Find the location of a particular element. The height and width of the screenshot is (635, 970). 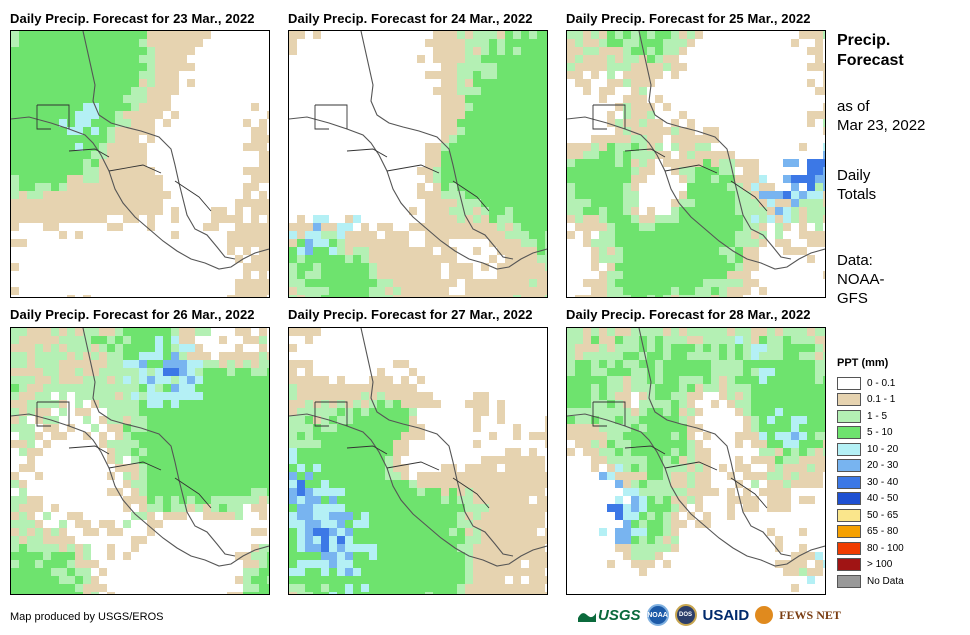

legend-item: 80 - 100 is located at coordinates (870, 548).